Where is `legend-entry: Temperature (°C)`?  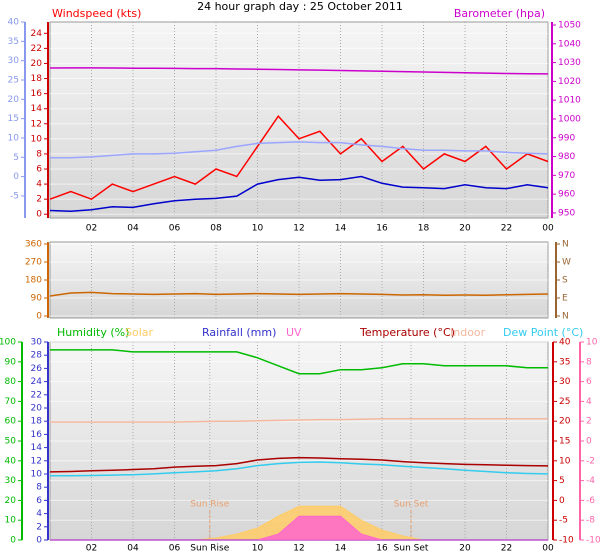 legend-entry: Temperature (°C) is located at coordinates (407, 332).